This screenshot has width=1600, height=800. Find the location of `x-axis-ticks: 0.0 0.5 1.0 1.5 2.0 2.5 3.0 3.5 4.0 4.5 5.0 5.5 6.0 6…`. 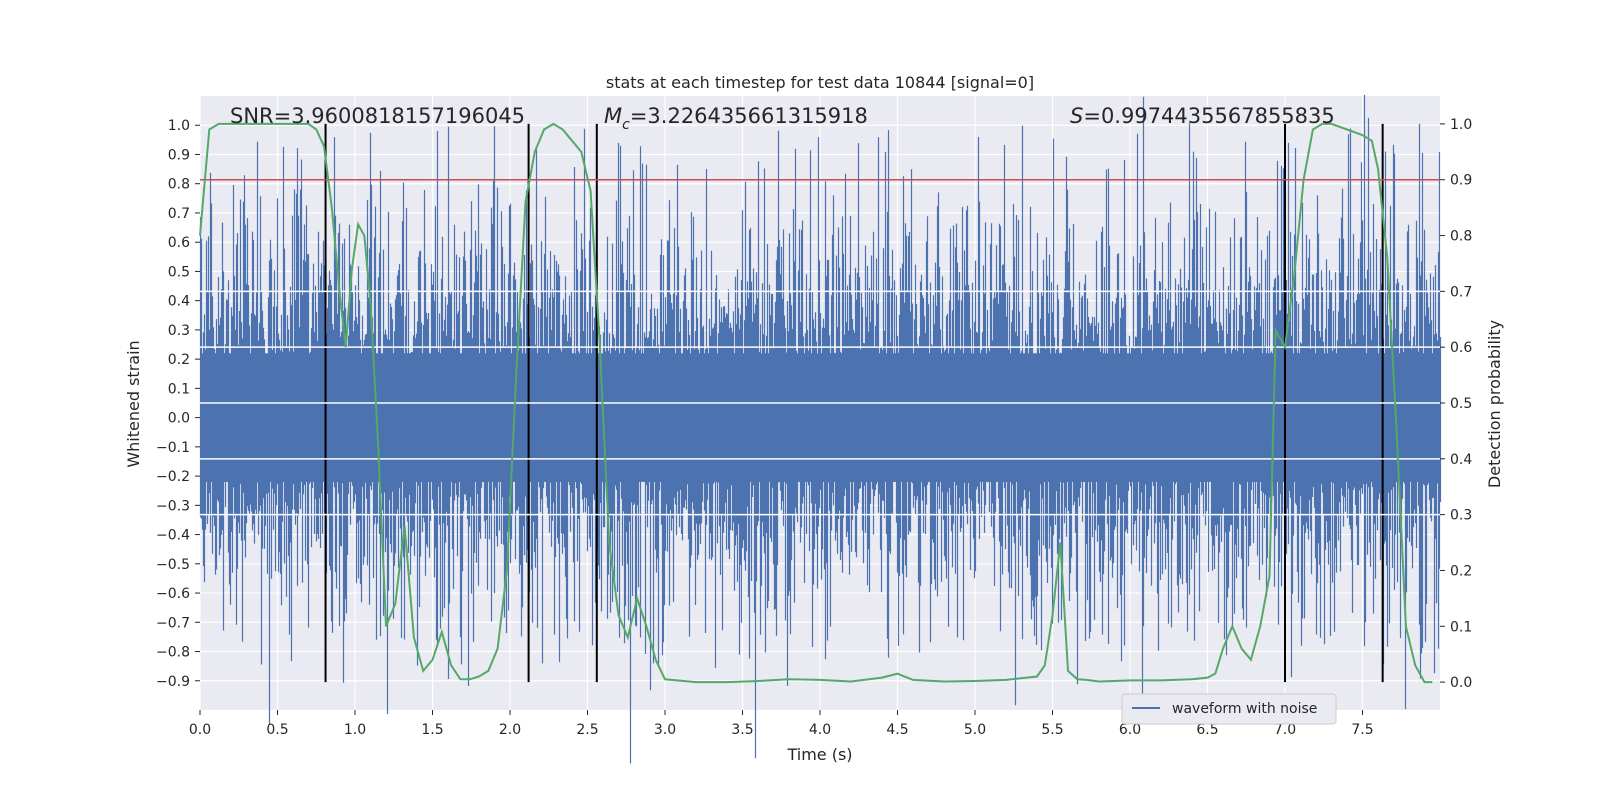

x-axis-ticks: 0.0 0.5 1.0 1.5 2.0 2.5 3.0 3.5 4.0 4.5 5.0 5.5 6.0 6… is located at coordinates (781, 724).